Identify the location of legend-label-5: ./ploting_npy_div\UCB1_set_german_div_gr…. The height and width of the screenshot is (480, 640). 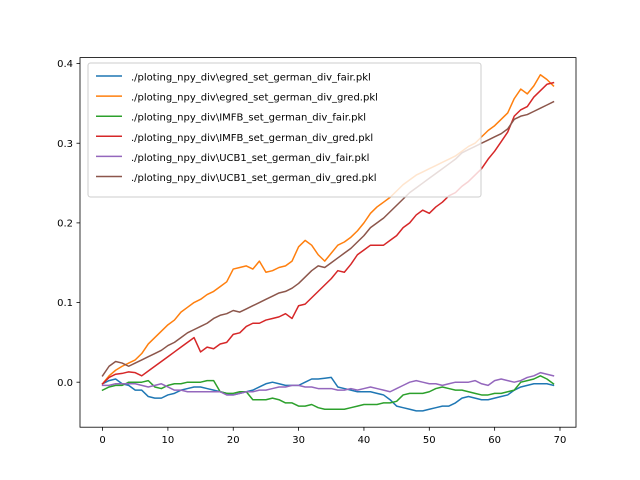
(254, 178).